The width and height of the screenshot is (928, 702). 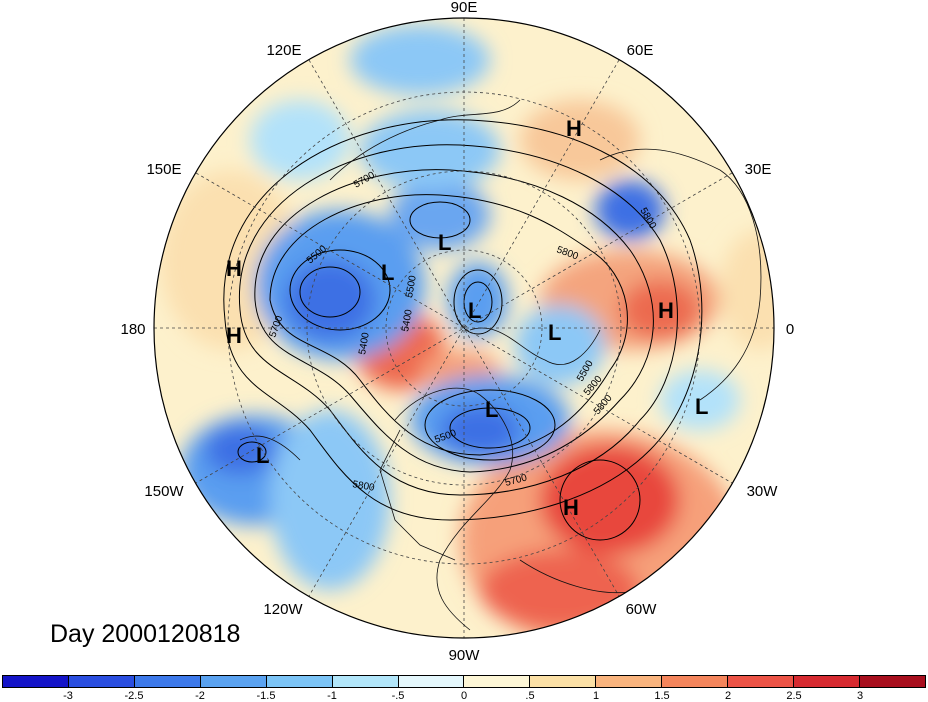 What do you see at coordinates (464, 8) in the screenshot?
I see `lon-label-90e: 90E` at bounding box center [464, 8].